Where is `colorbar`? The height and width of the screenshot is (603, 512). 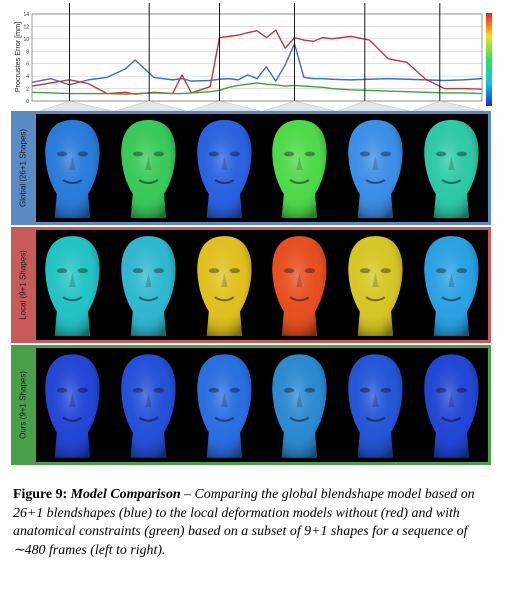 colorbar is located at coordinates (489, 59).